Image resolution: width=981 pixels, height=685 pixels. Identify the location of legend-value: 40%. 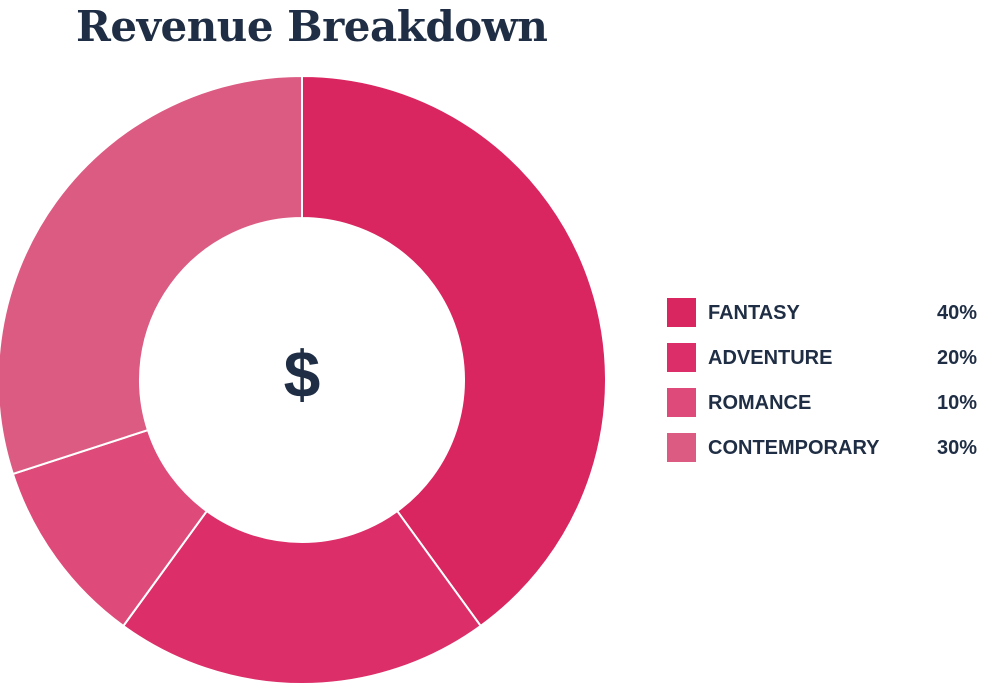
(956, 313).